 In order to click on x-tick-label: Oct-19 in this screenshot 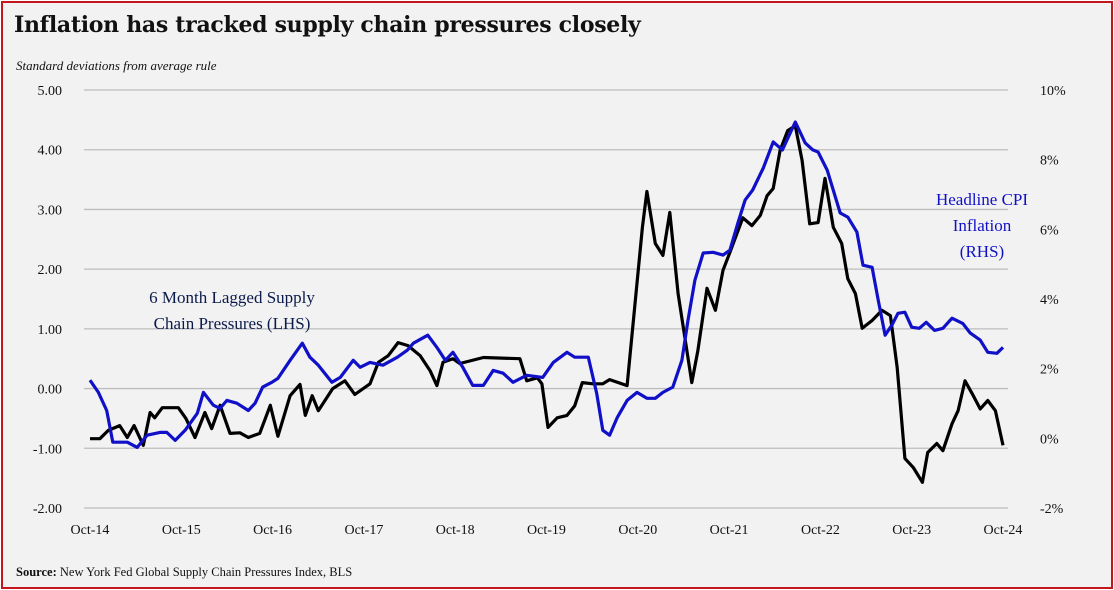, I will do `click(546, 530)`.